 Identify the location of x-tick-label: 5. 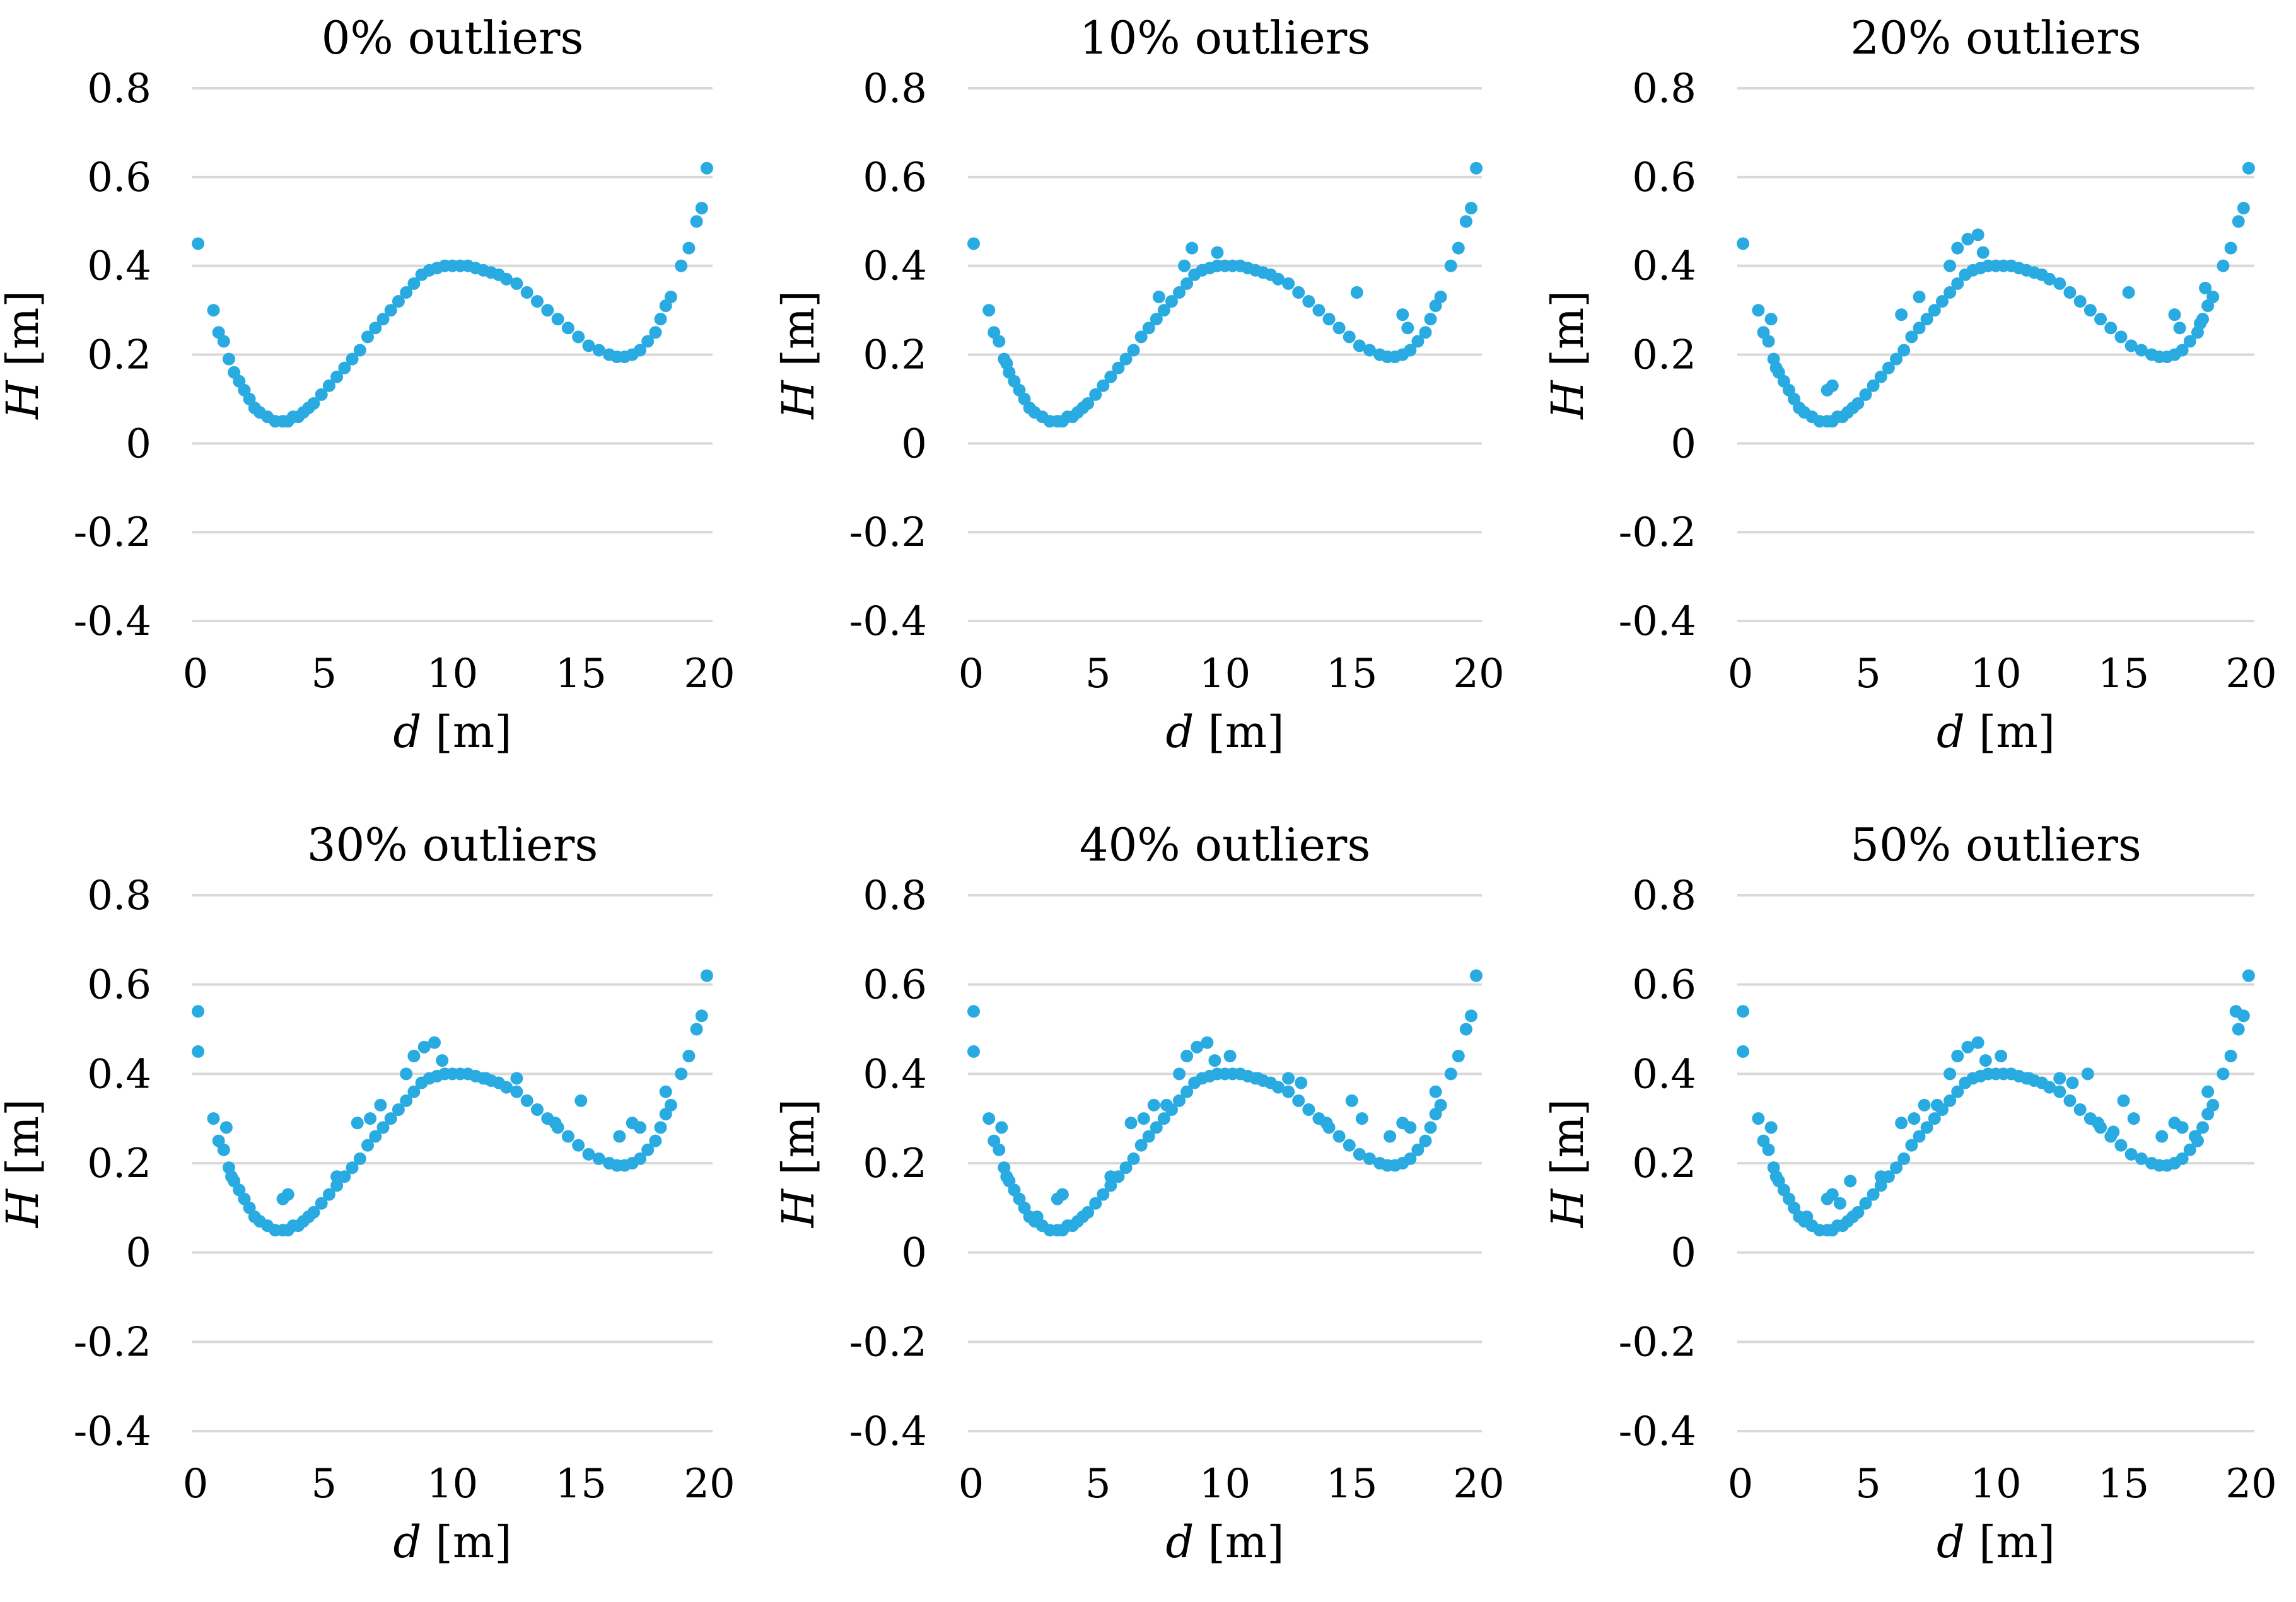
(1868, 1484).